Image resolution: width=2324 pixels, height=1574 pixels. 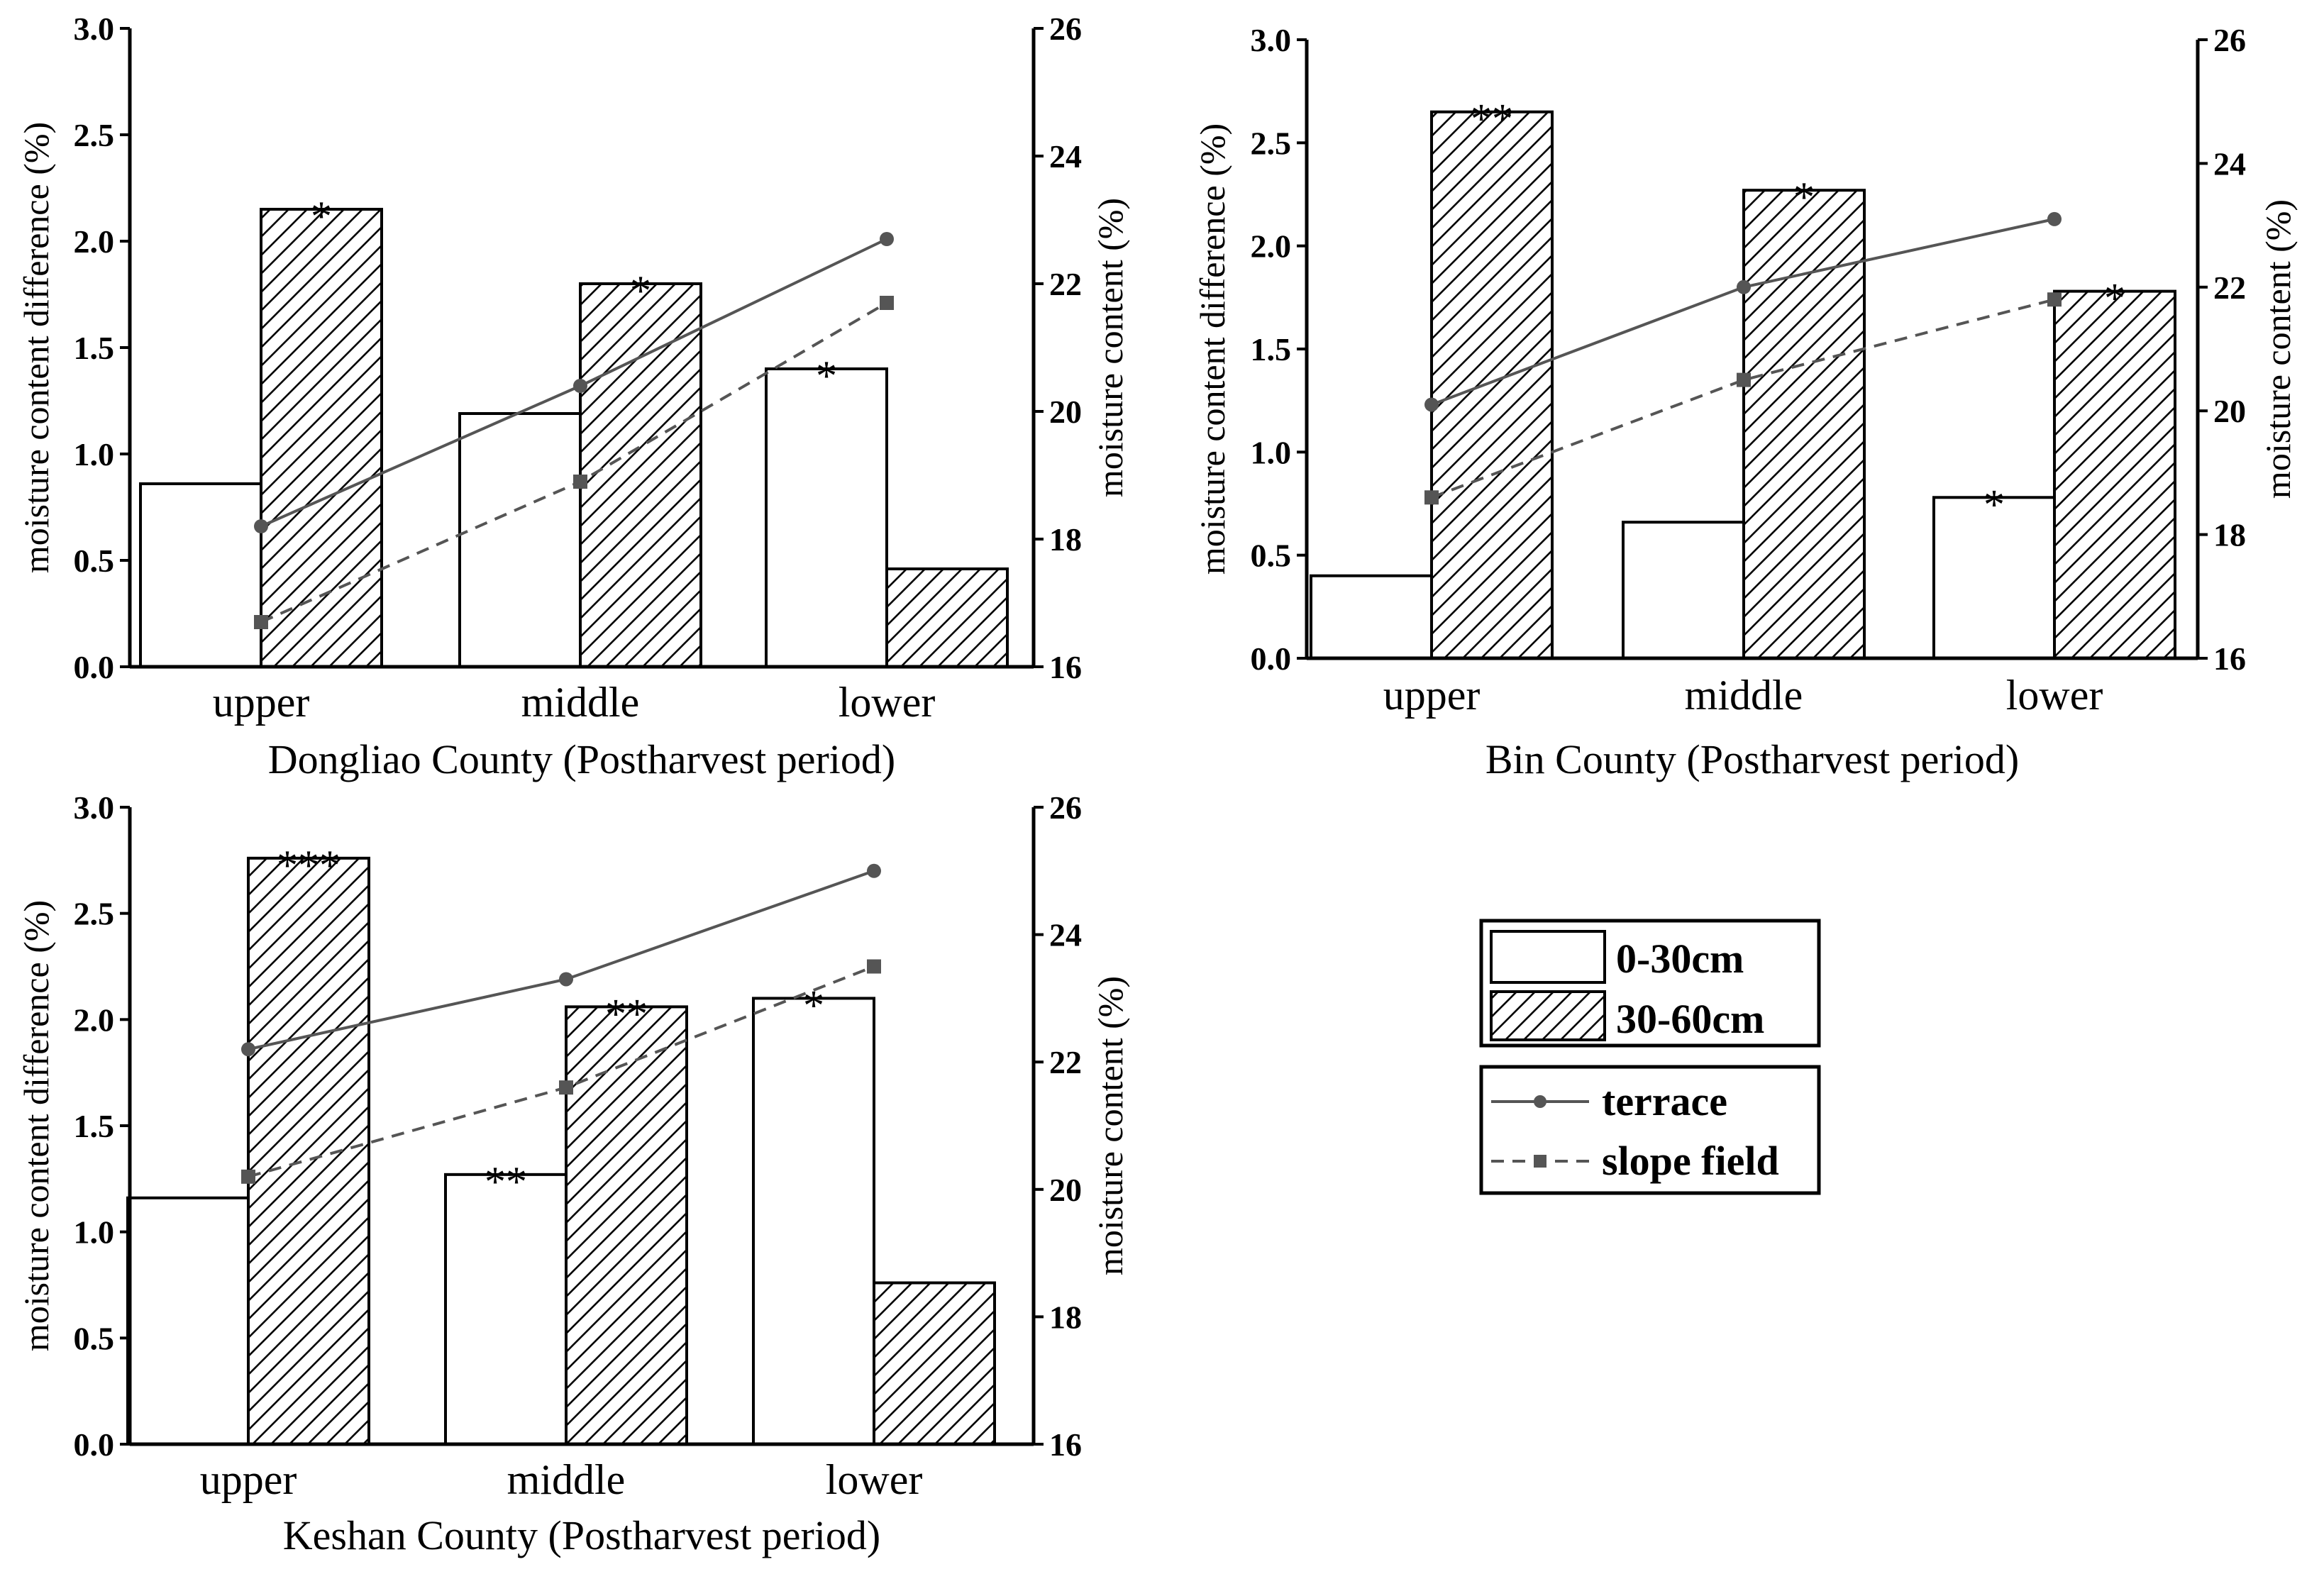 I want to click on chart-title: Keshan County (Postharvest period), so click(x=581, y=1535).